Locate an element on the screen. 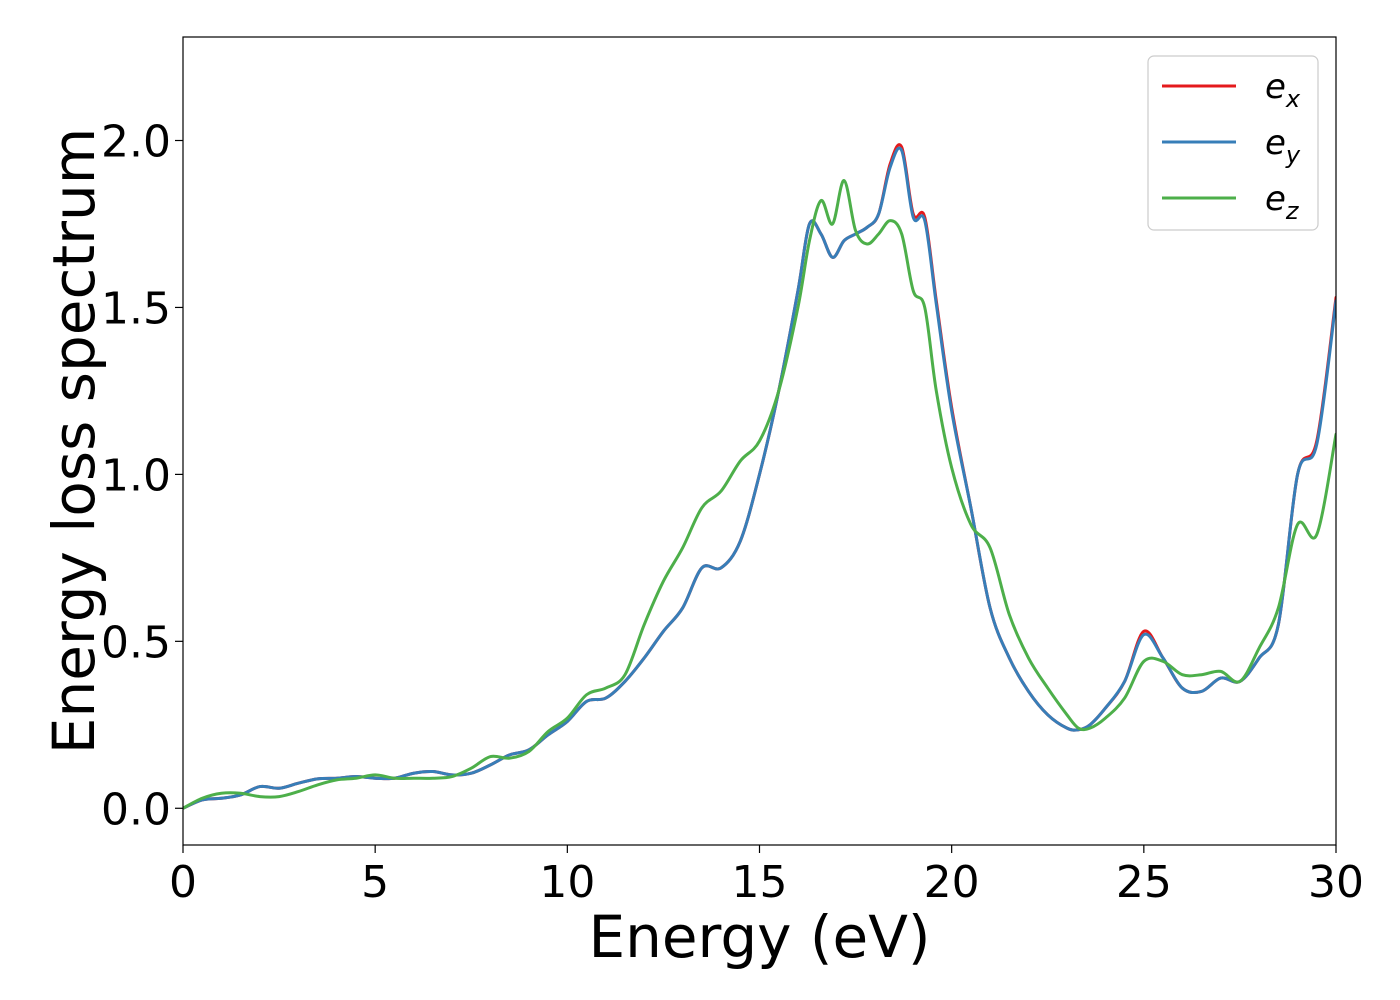  x-tick-label: 15 is located at coordinates (760, 882).